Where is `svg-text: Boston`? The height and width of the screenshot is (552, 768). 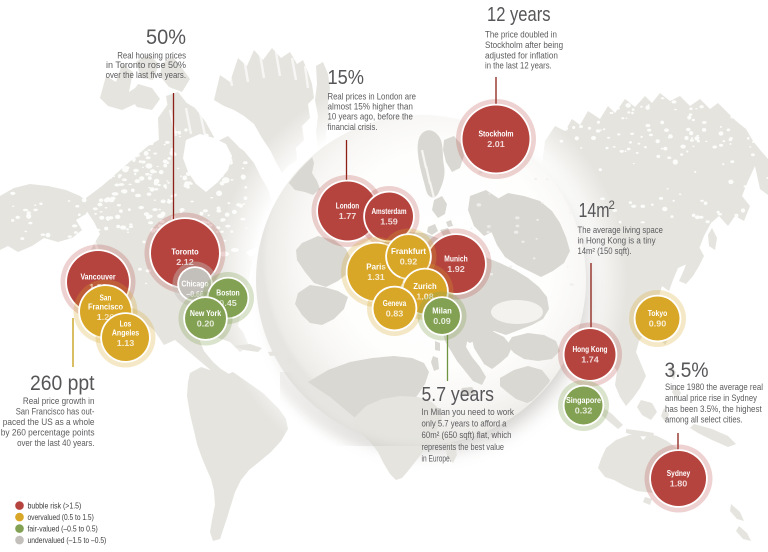 svg-text: Boston is located at coordinates (227, 293).